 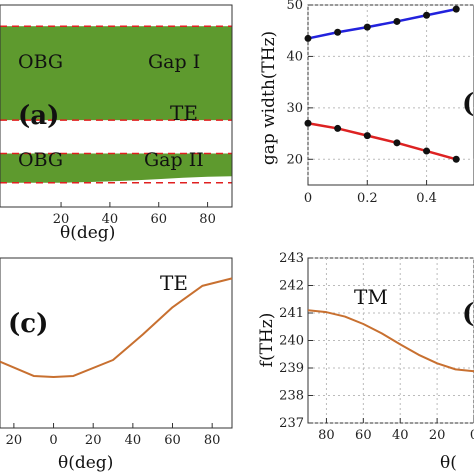 What do you see at coordinates (291, 423) in the screenshot?
I see `panel-d-ytick-label: 237` at bounding box center [291, 423].